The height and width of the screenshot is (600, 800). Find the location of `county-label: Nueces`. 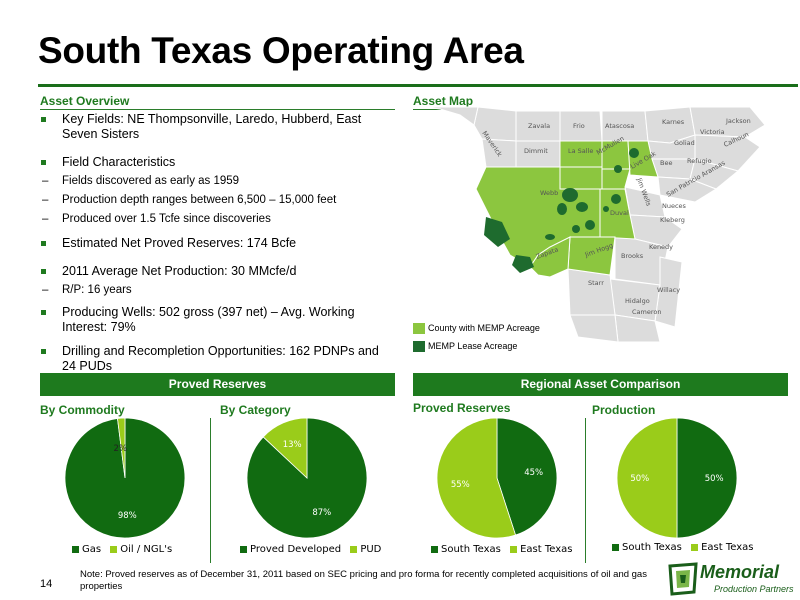

county-label: Nueces is located at coordinates (674, 206).